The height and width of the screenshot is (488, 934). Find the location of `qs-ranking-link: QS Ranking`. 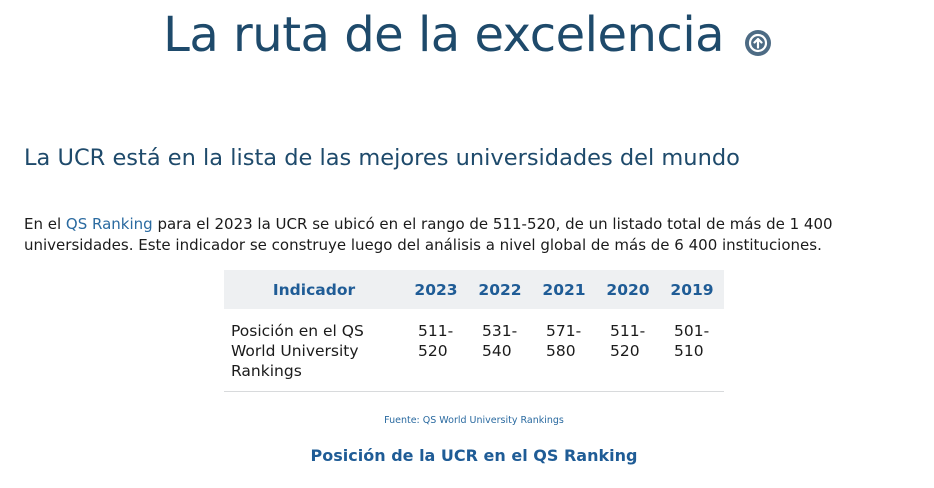

qs-ranking-link: QS Ranking is located at coordinates (109, 224).